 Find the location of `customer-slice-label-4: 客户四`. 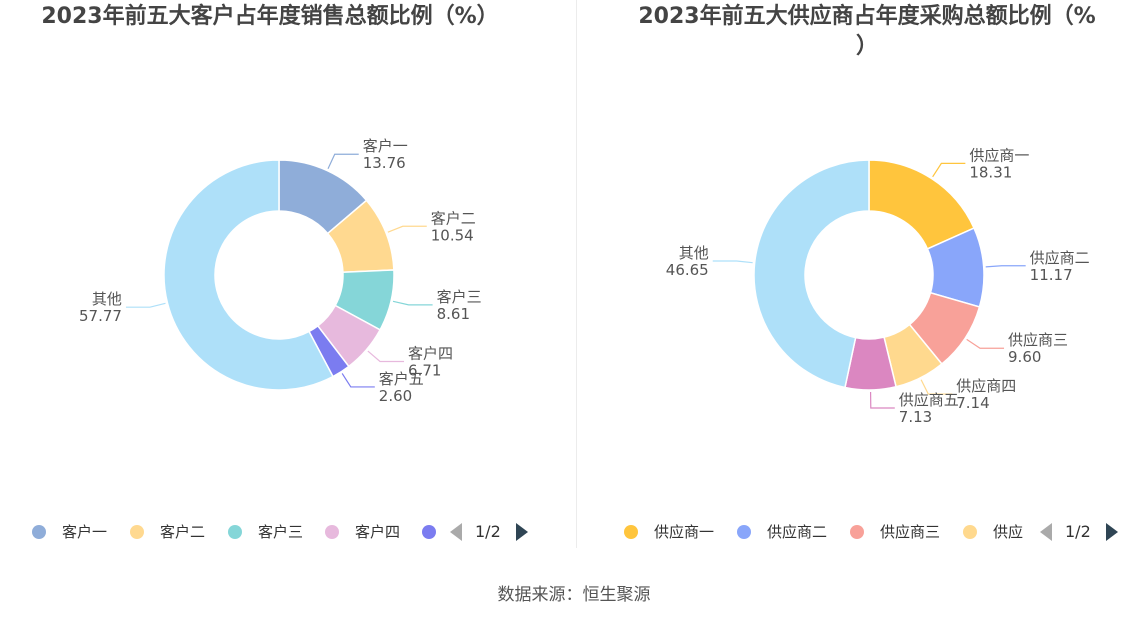

customer-slice-label-4: 客户四 is located at coordinates (430, 353).